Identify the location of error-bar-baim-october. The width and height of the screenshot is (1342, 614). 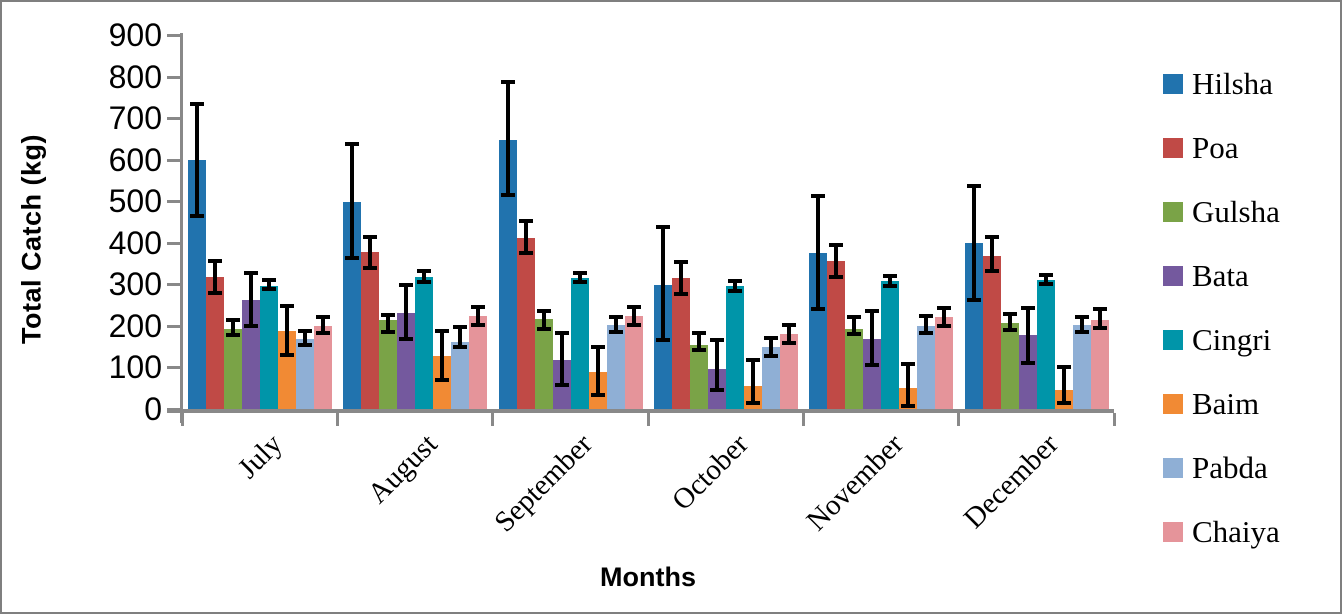
(753, 381).